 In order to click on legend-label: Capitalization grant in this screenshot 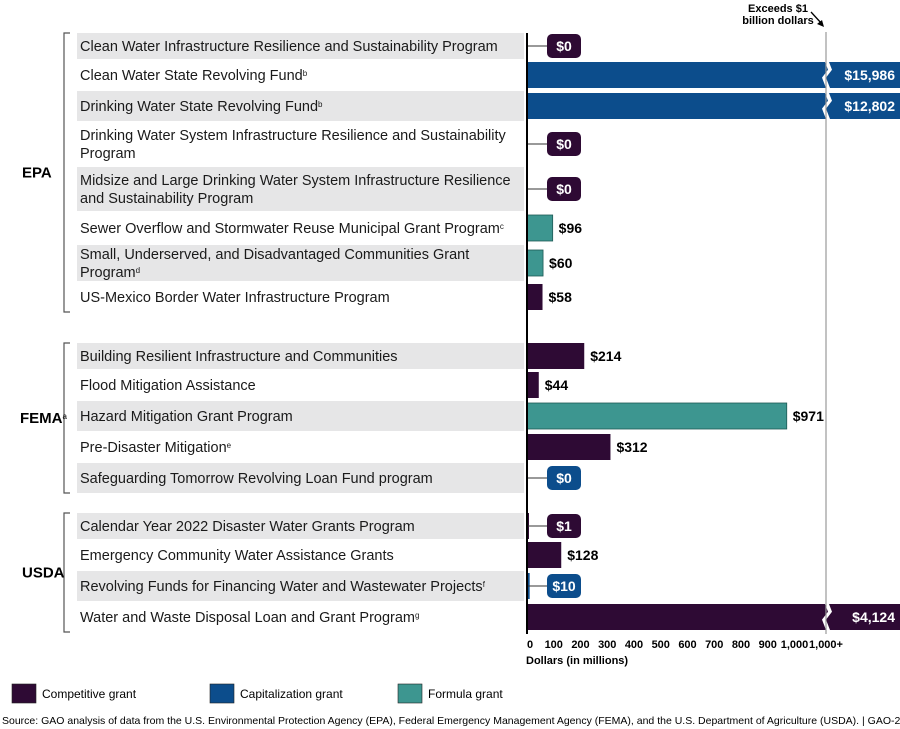, I will do `click(291, 694)`.